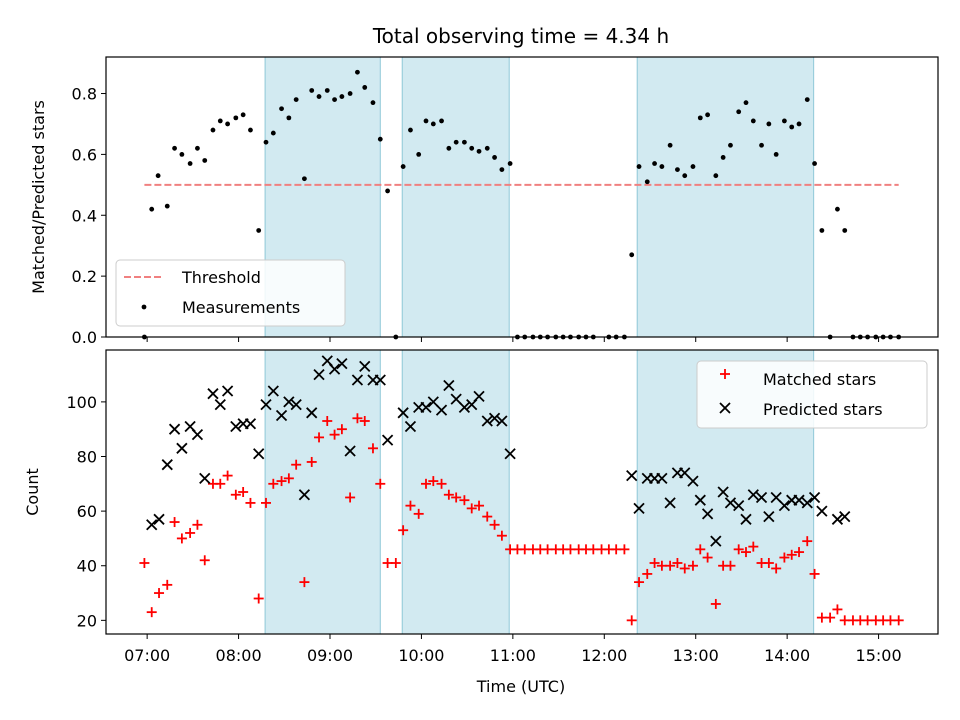  I want to click on legend-threshold-label: Threshold, so click(221, 277).